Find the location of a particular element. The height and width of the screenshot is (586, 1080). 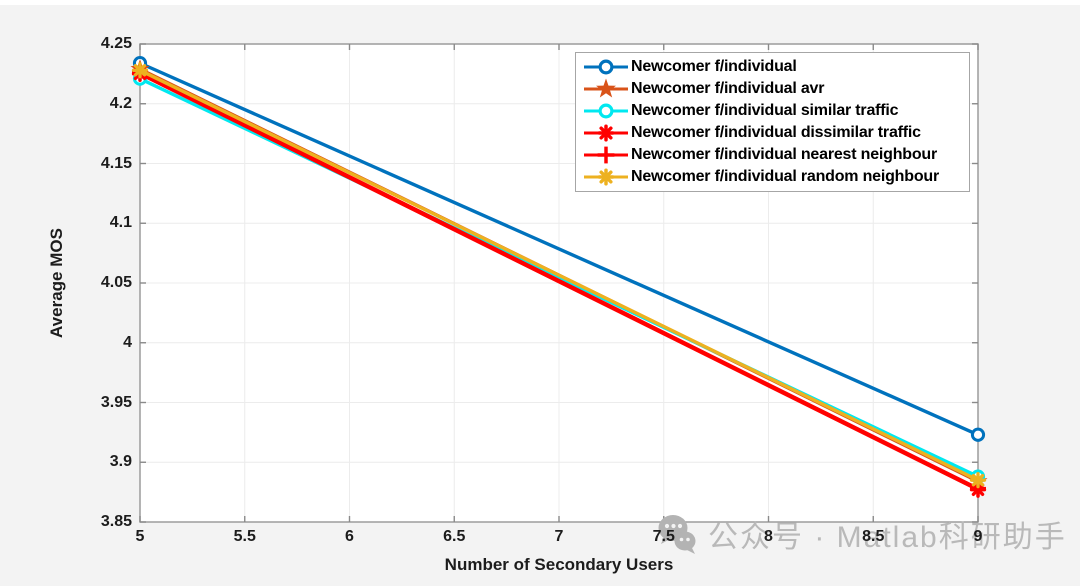

pentagram-legend-sample-icon is located at coordinates (606, 88).